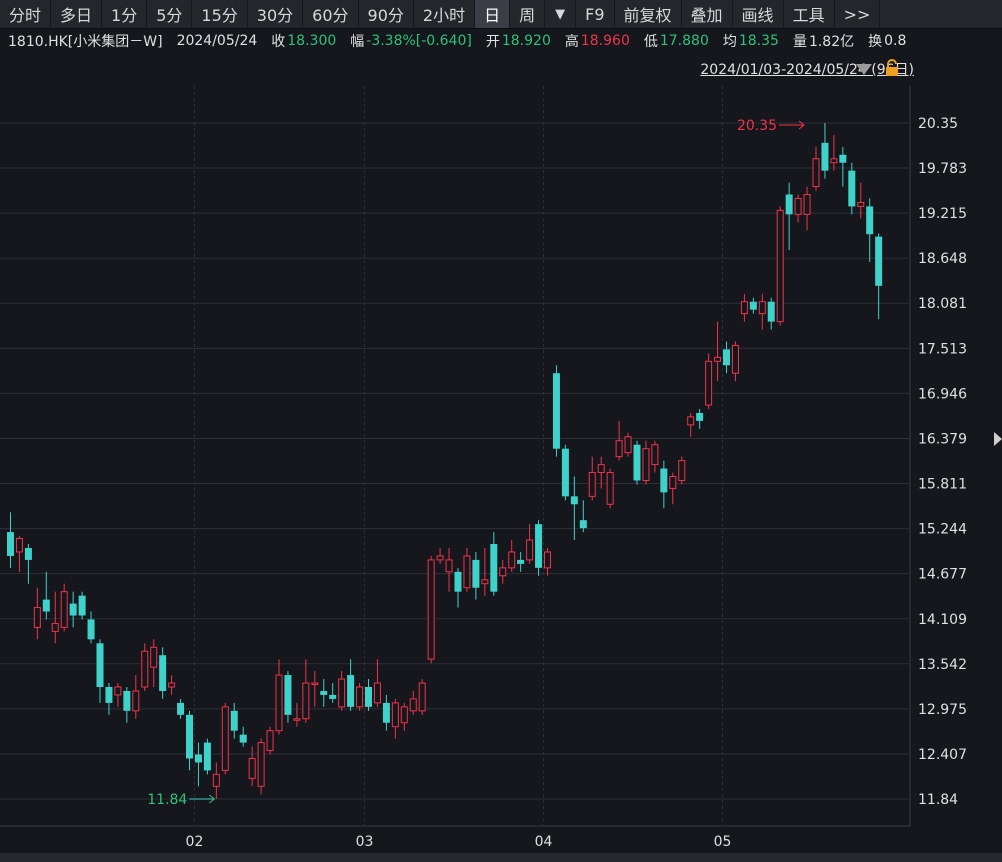 This screenshot has width=1002, height=862. Describe the element at coordinates (26, 14) in the screenshot. I see `period-tab: 分时` at that location.